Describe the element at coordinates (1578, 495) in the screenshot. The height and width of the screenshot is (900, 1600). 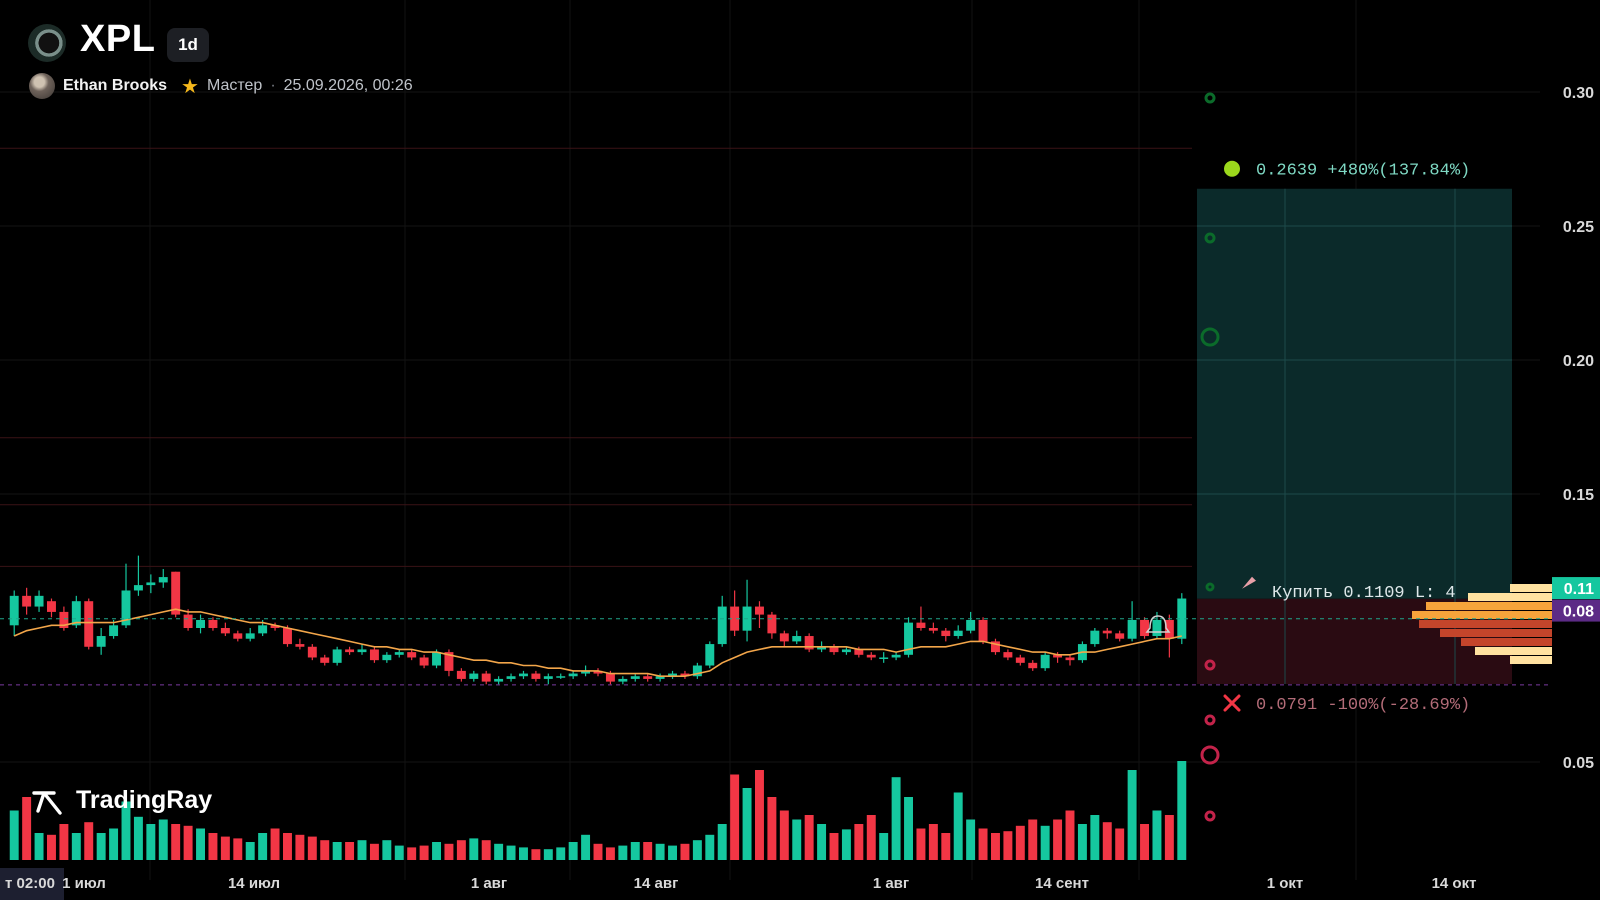
I see `y-tick-label: 0.15` at that location.